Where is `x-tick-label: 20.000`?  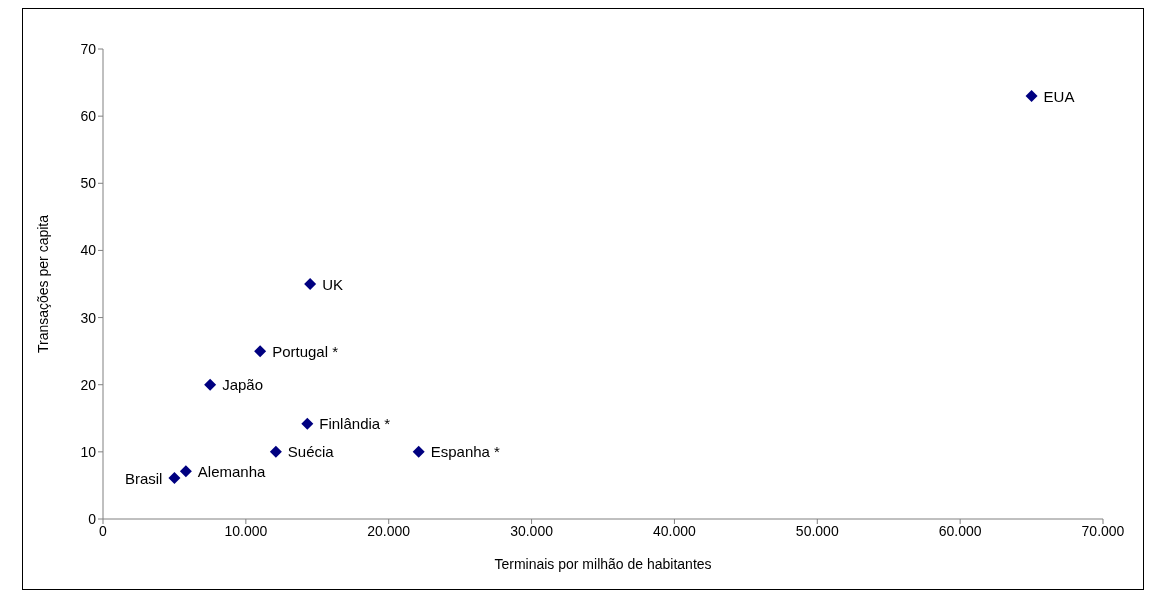
x-tick-label: 20.000 is located at coordinates (389, 530).